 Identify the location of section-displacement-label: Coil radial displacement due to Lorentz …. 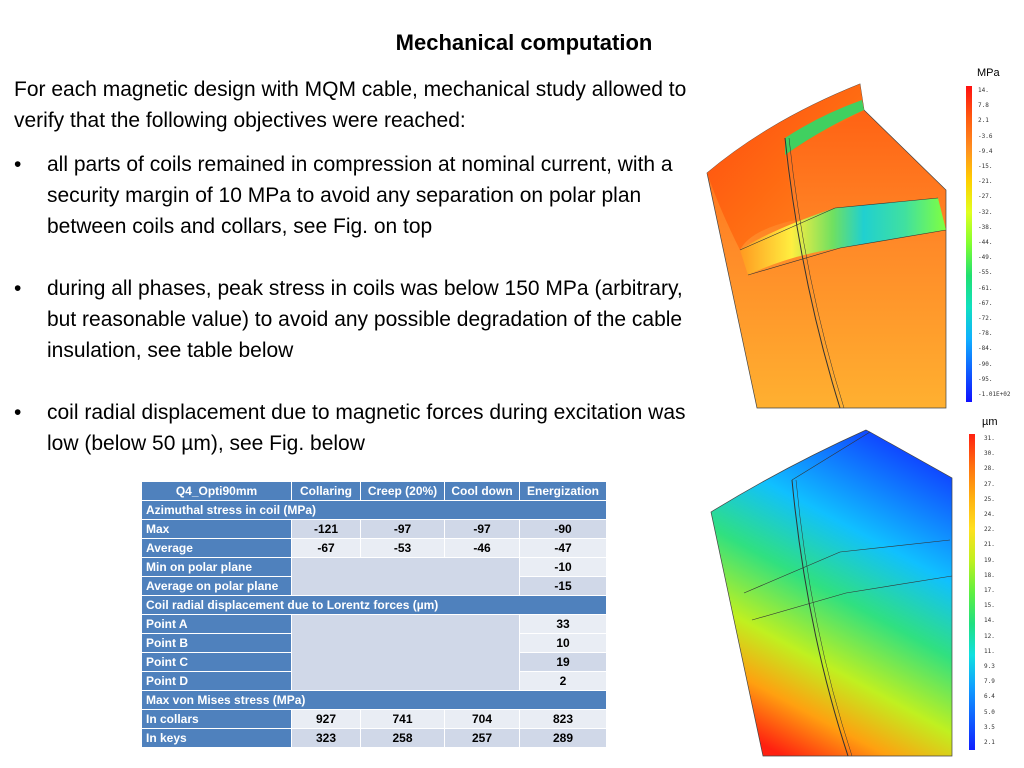
(374, 605).